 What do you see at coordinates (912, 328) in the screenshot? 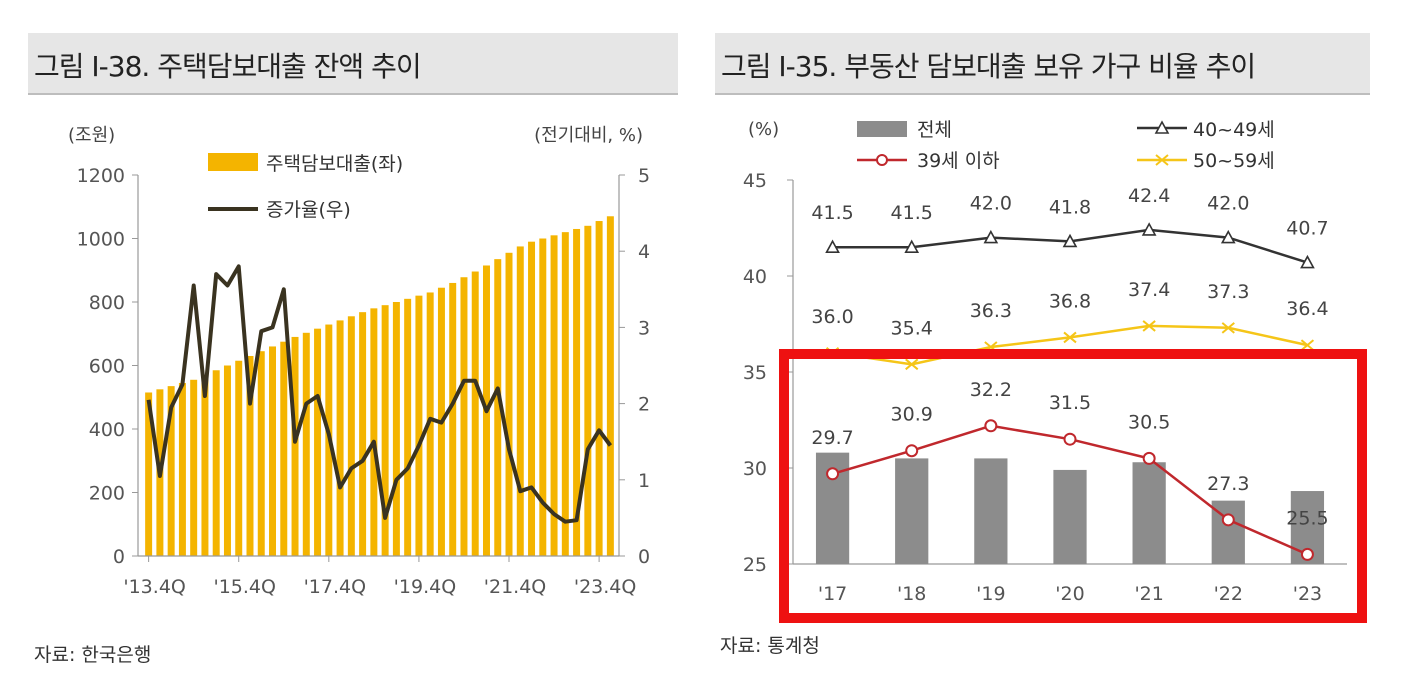
I see `data-label: 35.4` at bounding box center [912, 328].